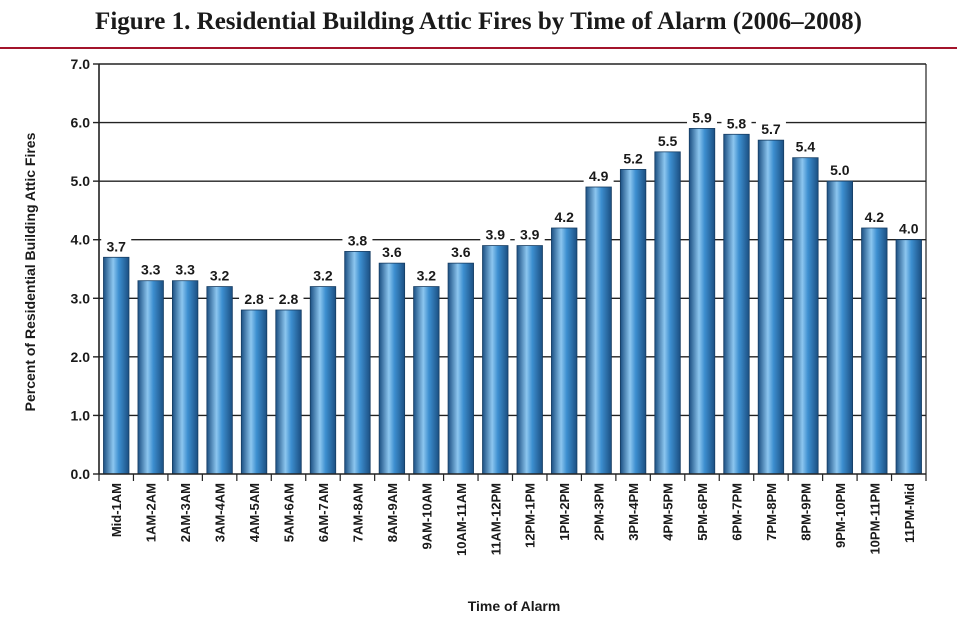  Describe the element at coordinates (599, 512) in the screenshot. I see `x-tick-label: 2PM-3PM` at that location.